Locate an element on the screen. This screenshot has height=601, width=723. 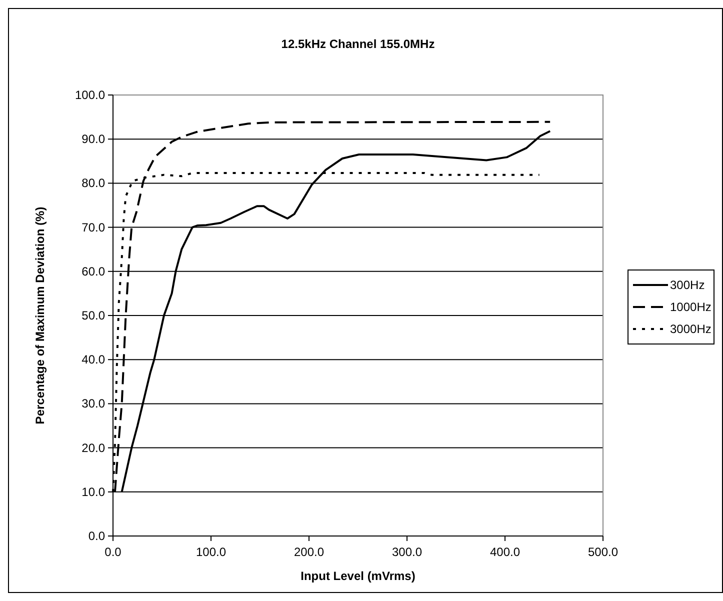
chart-title: 12.5kHz Channel 155.0MHz is located at coordinates (358, 44).